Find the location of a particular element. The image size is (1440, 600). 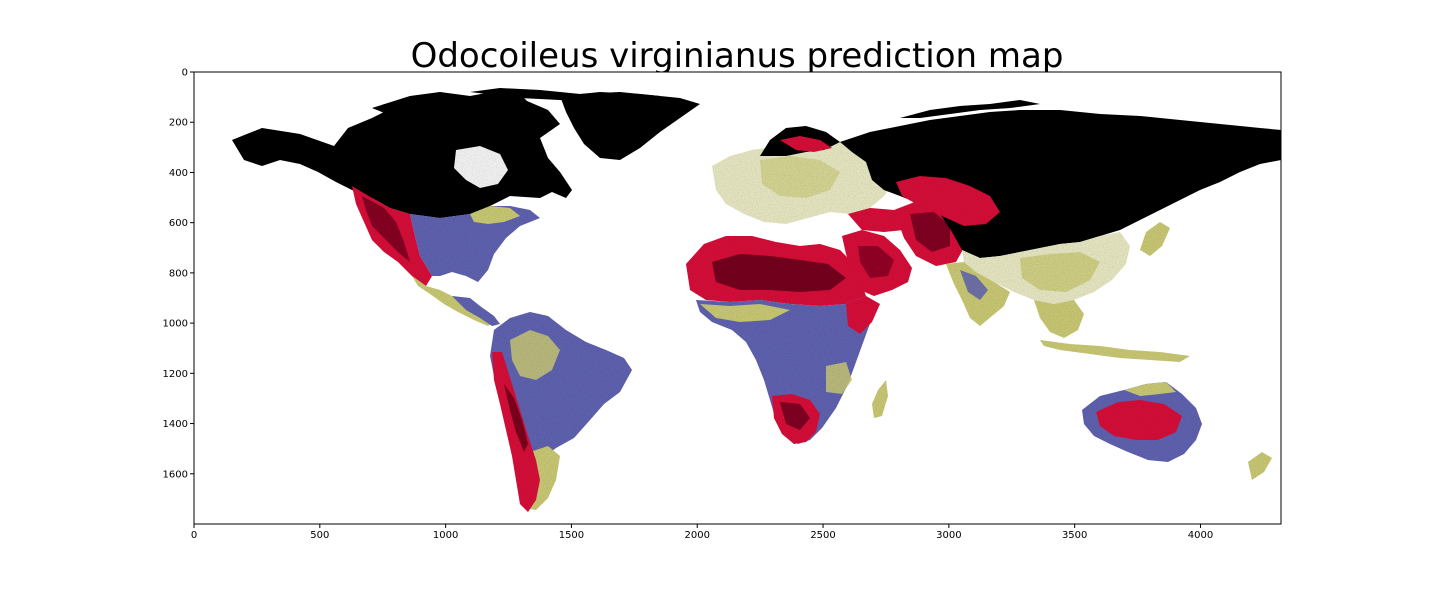

arabia-dark is located at coordinates (876, 262).